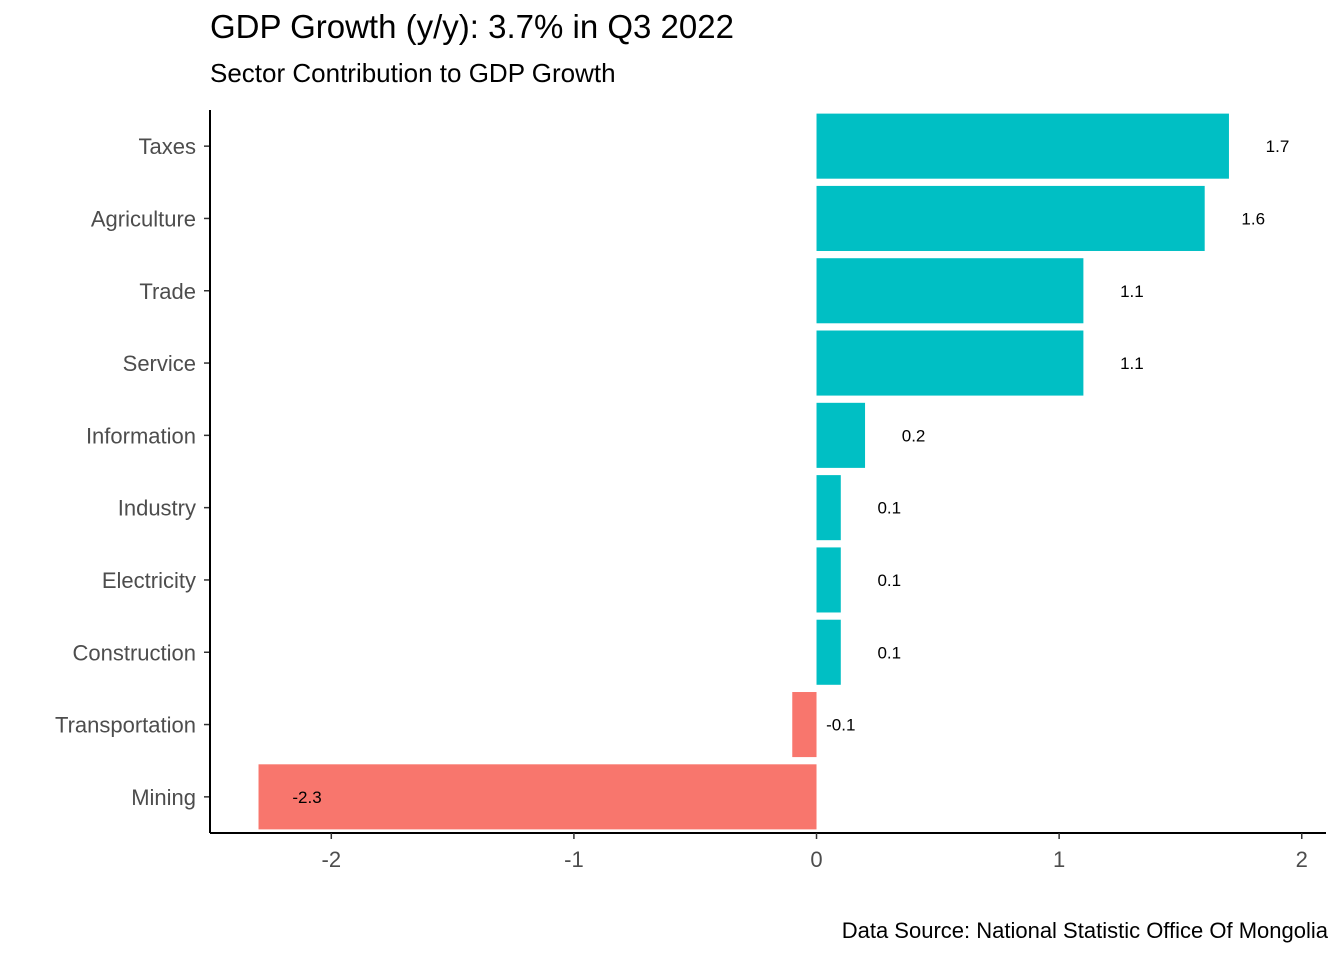 The height and width of the screenshot is (960, 1344). What do you see at coordinates (768, 852) in the screenshot?
I see `x-axis: -2 -1 0 1 2` at bounding box center [768, 852].